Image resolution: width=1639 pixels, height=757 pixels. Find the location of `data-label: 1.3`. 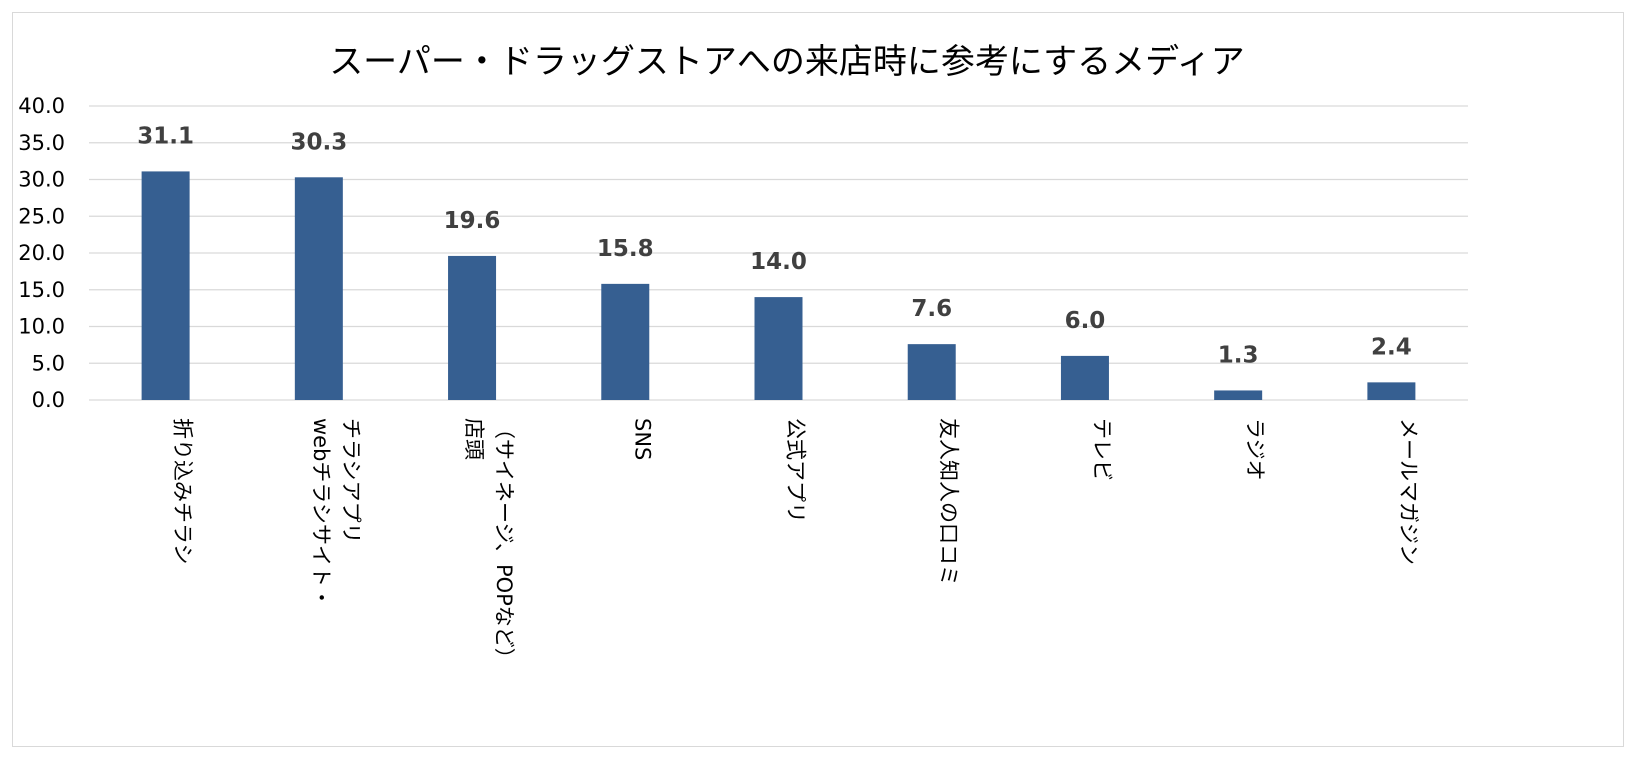

data-label: 1.3 is located at coordinates (1238, 355).